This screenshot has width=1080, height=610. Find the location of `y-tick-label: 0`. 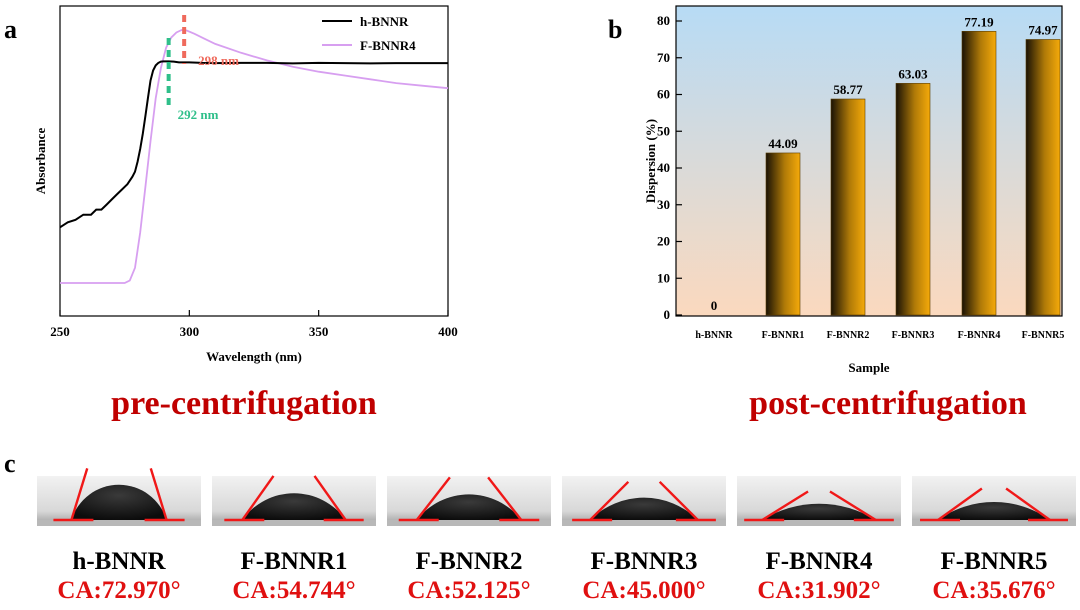

y-tick-label: 0 is located at coordinates (667, 314).